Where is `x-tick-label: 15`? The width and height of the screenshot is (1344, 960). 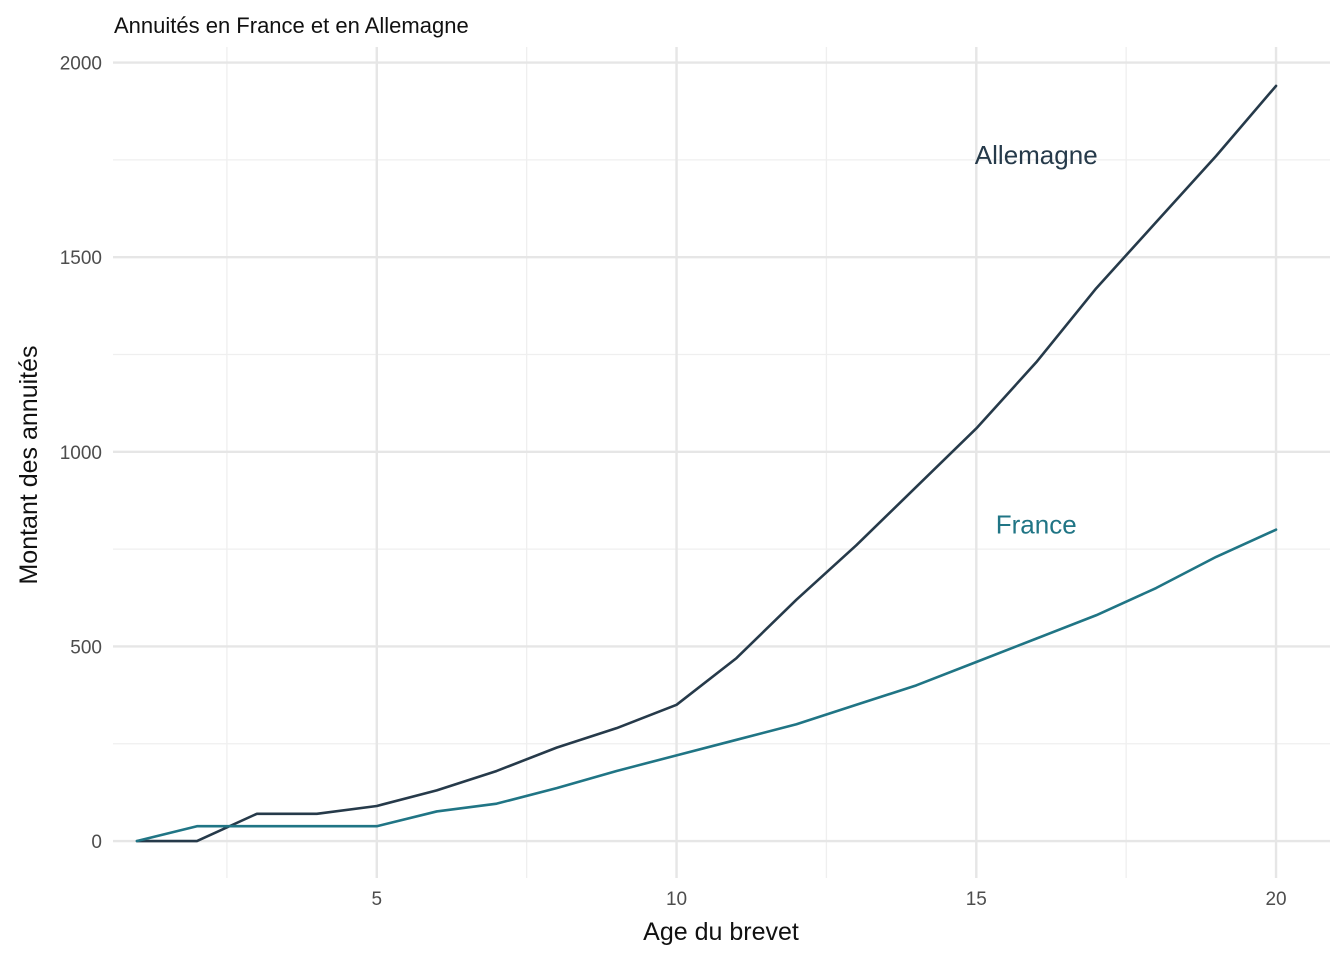
x-tick-label: 15 is located at coordinates (976, 899).